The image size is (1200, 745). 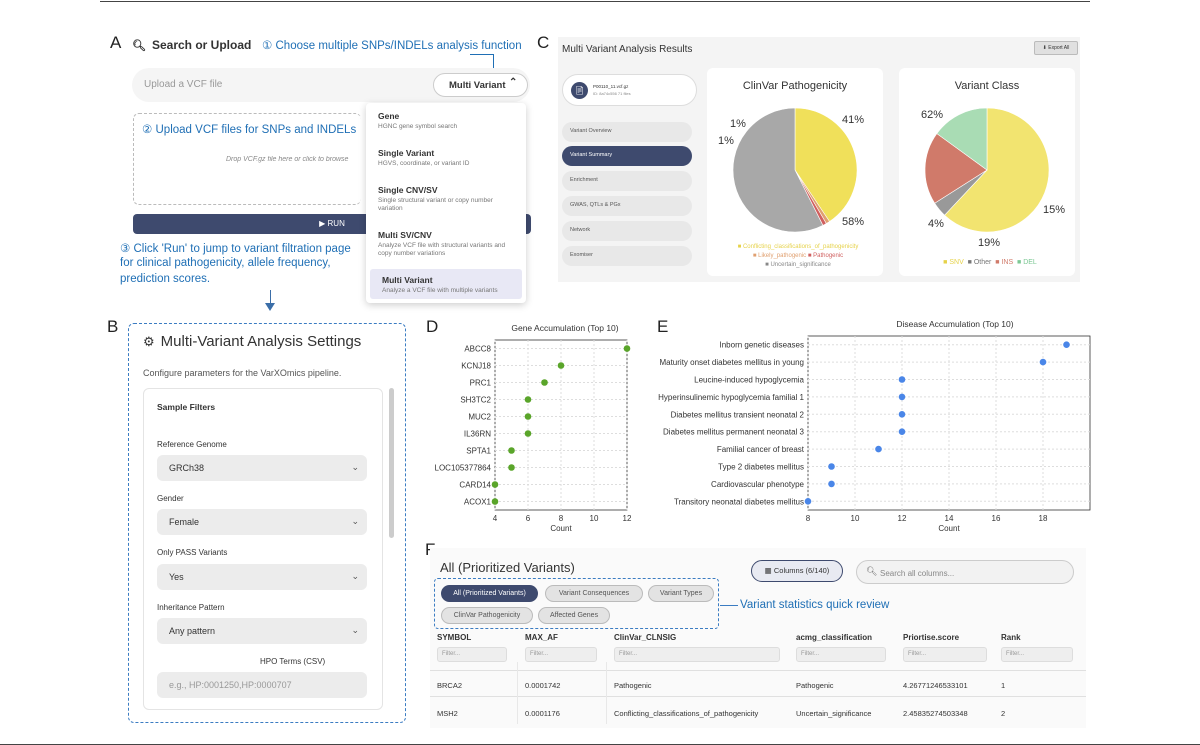 What do you see at coordinates (513, 82) in the screenshot?
I see `chevron-up-icon: ⌃` at bounding box center [513, 82].